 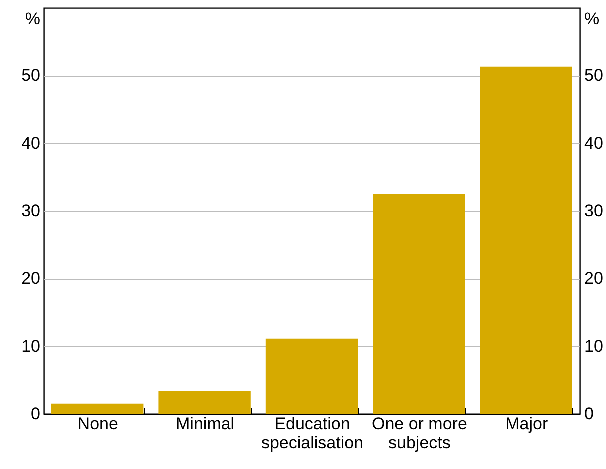 What do you see at coordinates (35, 414) in the screenshot?
I see `y-tick-label: 0` at bounding box center [35, 414].